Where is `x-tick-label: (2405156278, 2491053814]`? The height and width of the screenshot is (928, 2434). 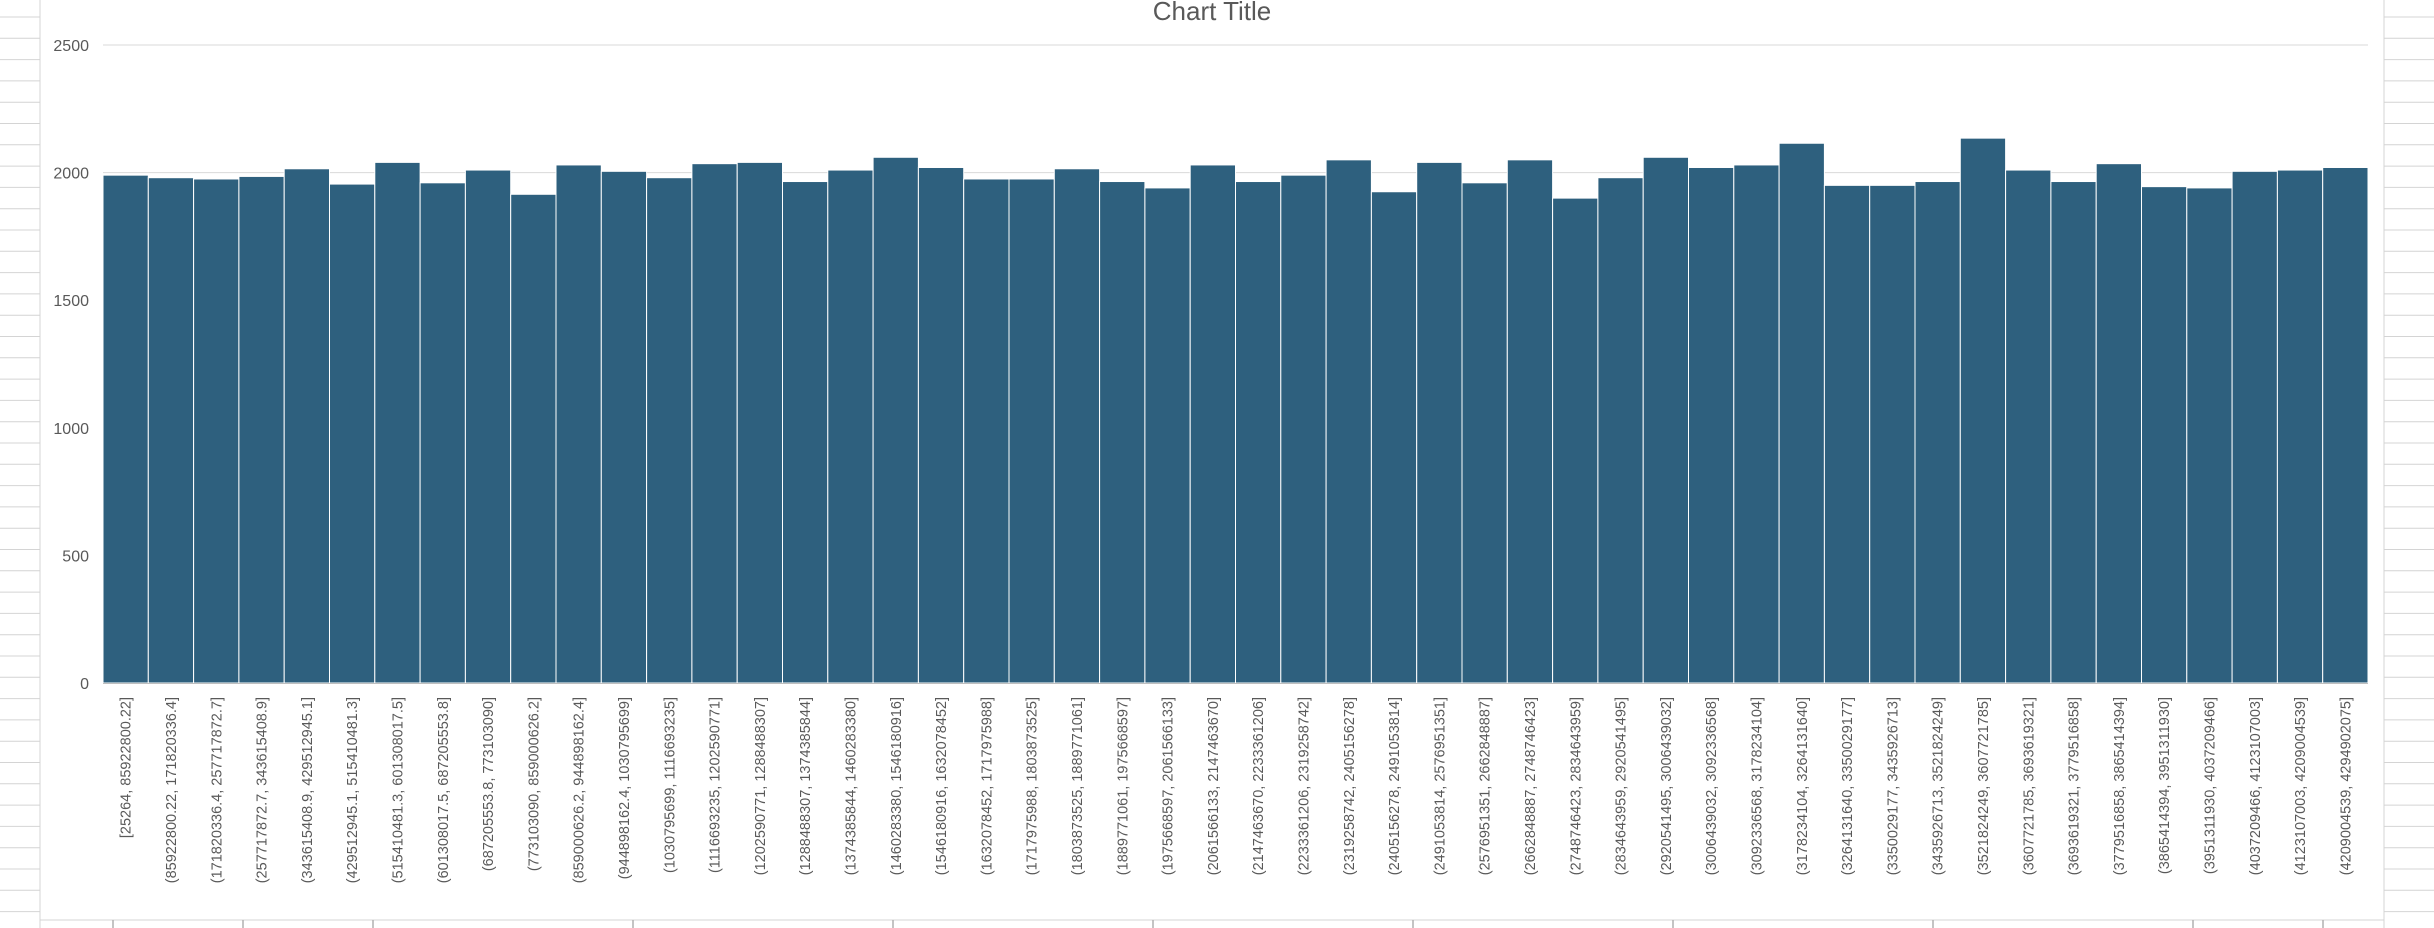 x-tick-label: (2405156278, 2491053814] is located at coordinates (1395, 786).